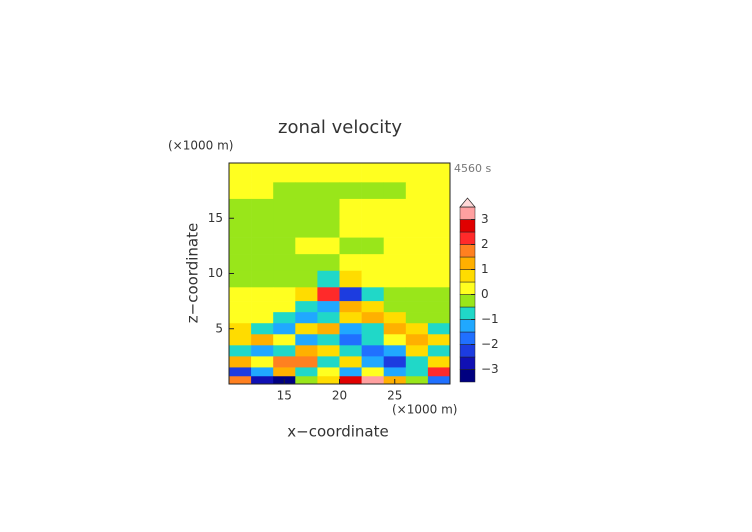  What do you see at coordinates (337, 432) in the screenshot?
I see `x-axis-label: x−coordinate` at bounding box center [337, 432].